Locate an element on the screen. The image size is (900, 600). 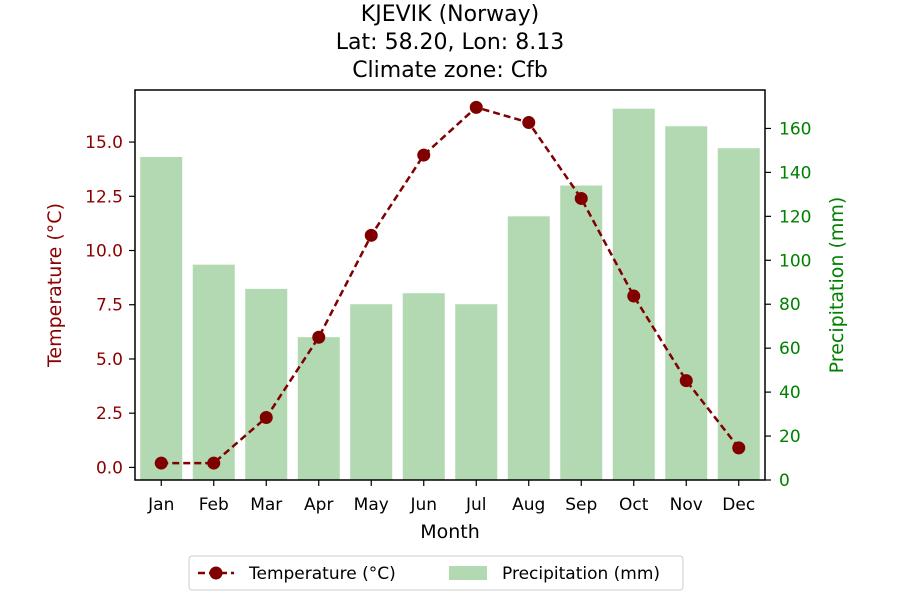
legend-box is located at coordinates (436, 573).